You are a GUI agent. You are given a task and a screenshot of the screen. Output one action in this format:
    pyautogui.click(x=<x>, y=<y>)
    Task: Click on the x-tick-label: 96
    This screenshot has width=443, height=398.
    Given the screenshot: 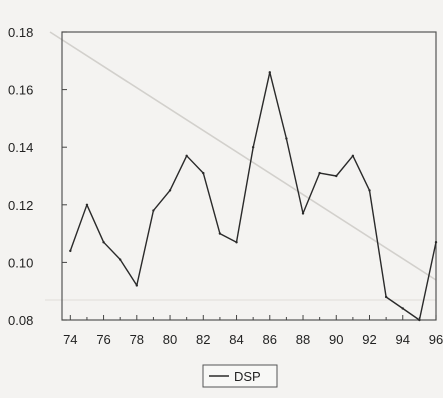 What is the action you would take?
    pyautogui.click(x=436, y=339)
    